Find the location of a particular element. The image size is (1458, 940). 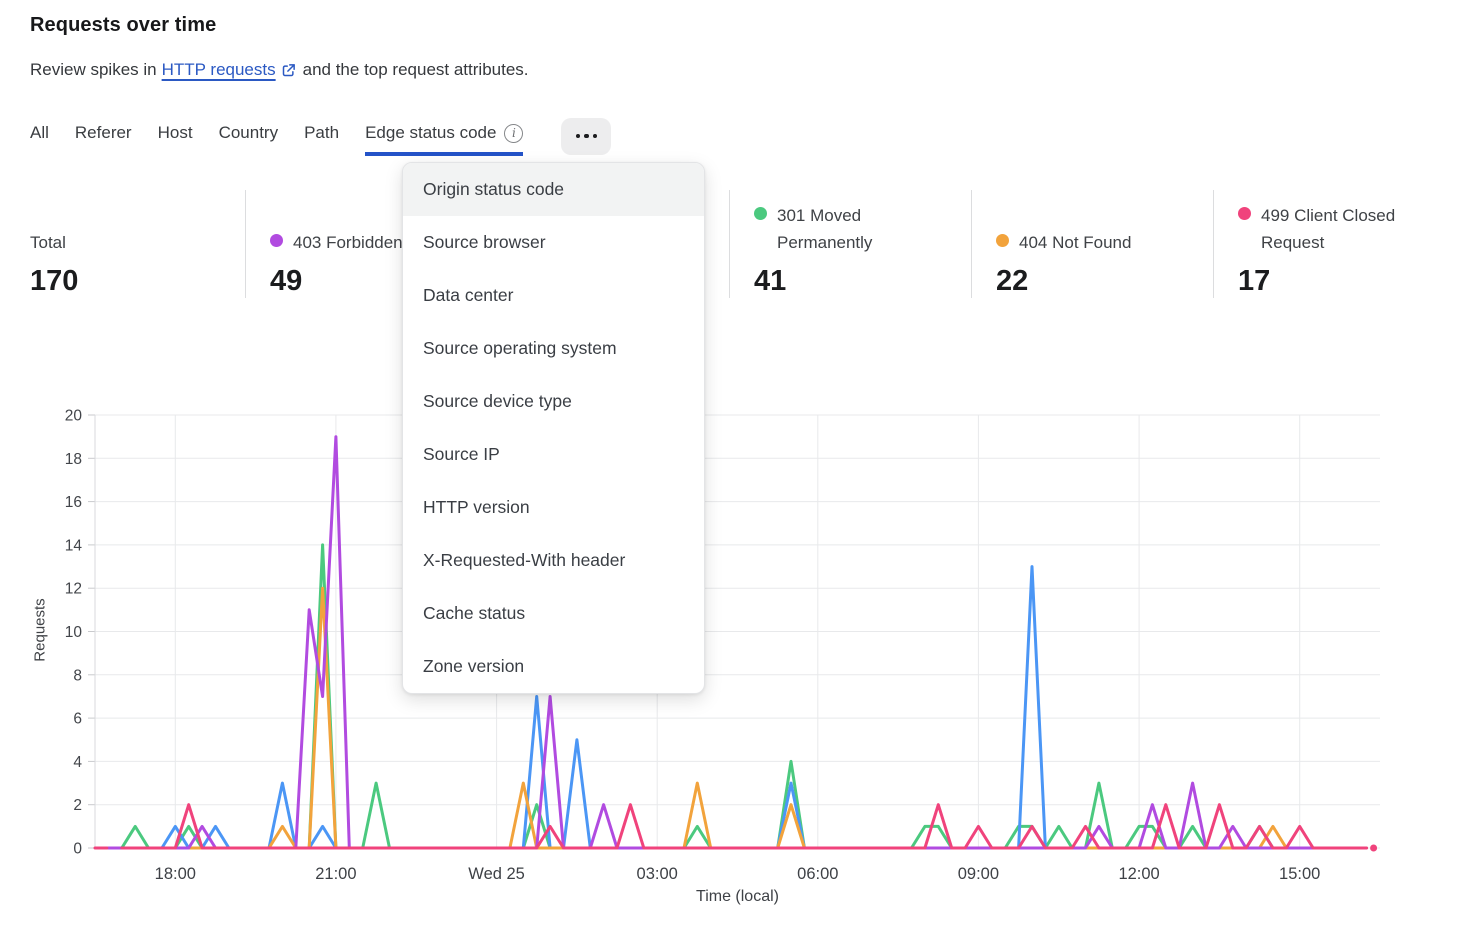

stat-301-label: 301 Moved Permanently is located at coordinates (825, 229).